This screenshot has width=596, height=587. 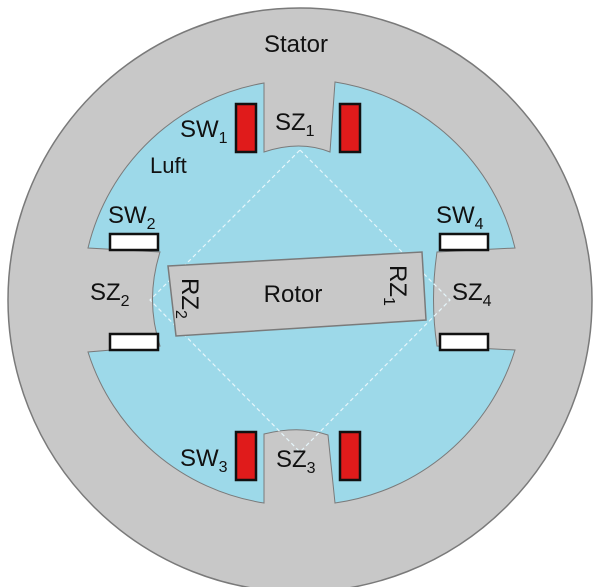 I want to click on winding-sw4-bottom, so click(x=464, y=342).